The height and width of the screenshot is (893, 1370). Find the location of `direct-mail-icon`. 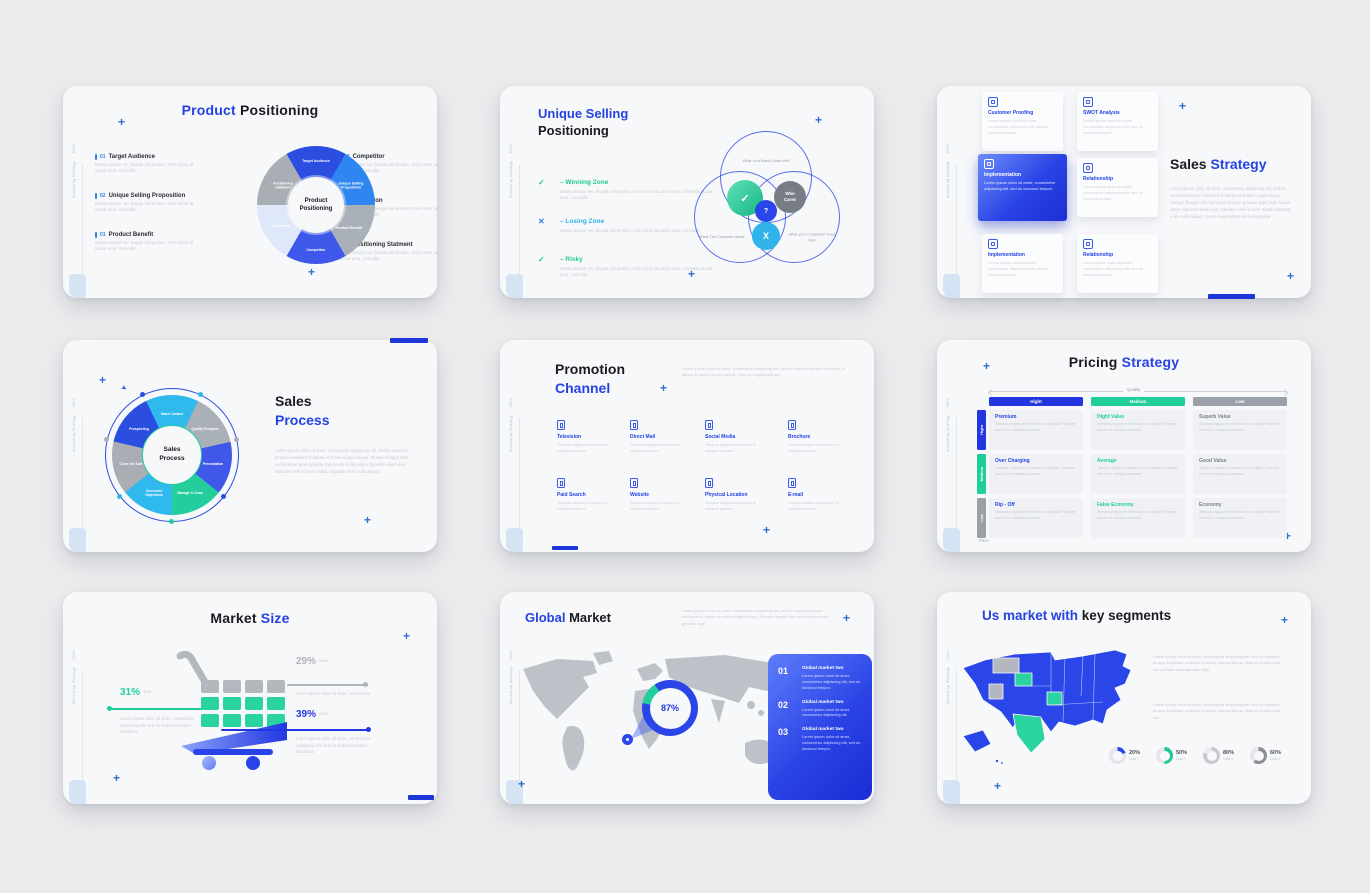

direct-mail-icon is located at coordinates (634, 425).